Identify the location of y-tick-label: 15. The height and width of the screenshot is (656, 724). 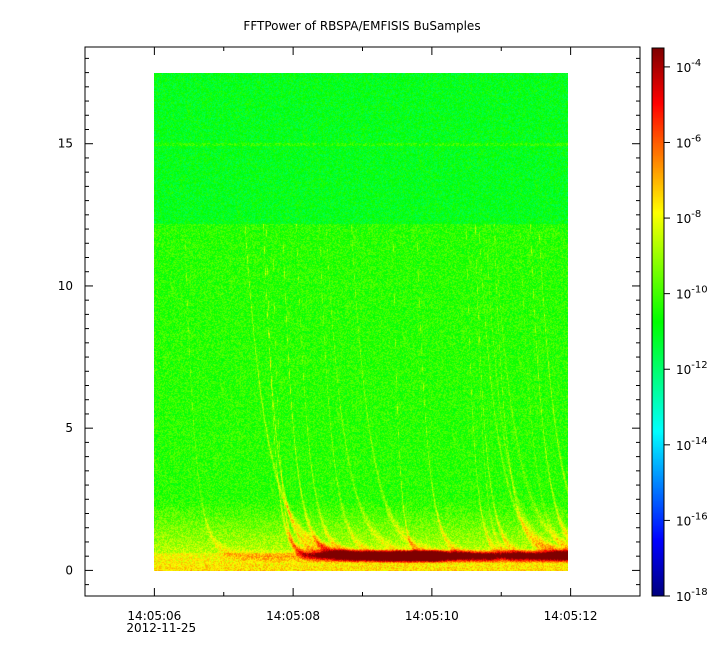
(65, 144).